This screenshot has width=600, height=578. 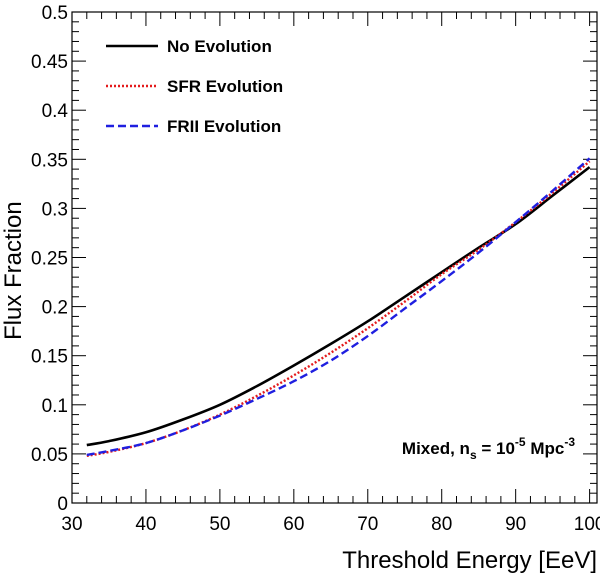 What do you see at coordinates (71, 524) in the screenshot?
I see `x-tick-label: 30` at bounding box center [71, 524].